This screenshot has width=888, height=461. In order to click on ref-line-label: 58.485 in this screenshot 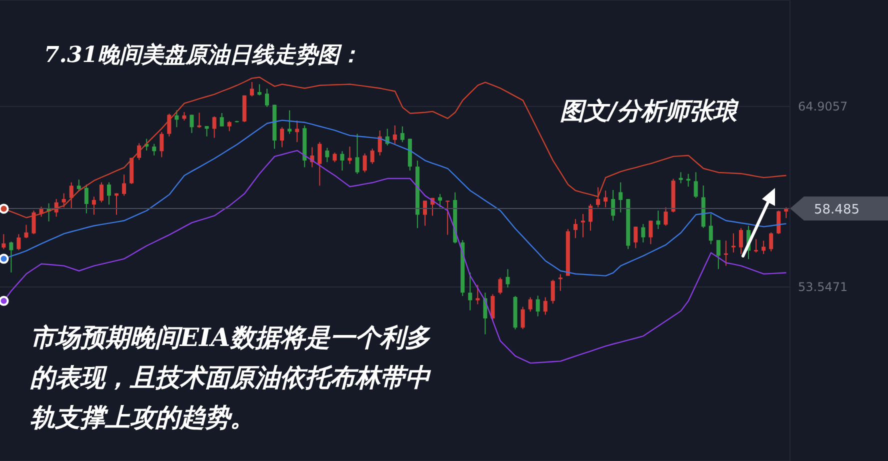, I will do `click(837, 210)`.